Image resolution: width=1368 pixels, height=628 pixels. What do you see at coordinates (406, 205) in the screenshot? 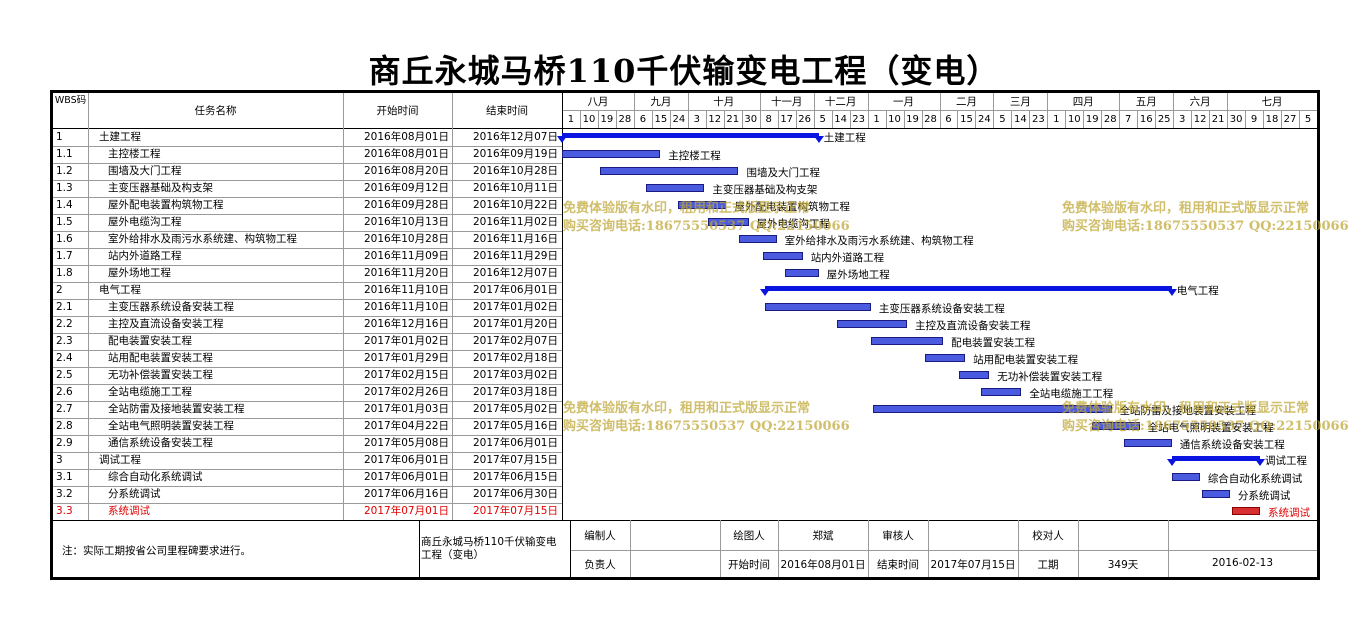
I see `task-start: 2016年09月28日` at bounding box center [406, 205].